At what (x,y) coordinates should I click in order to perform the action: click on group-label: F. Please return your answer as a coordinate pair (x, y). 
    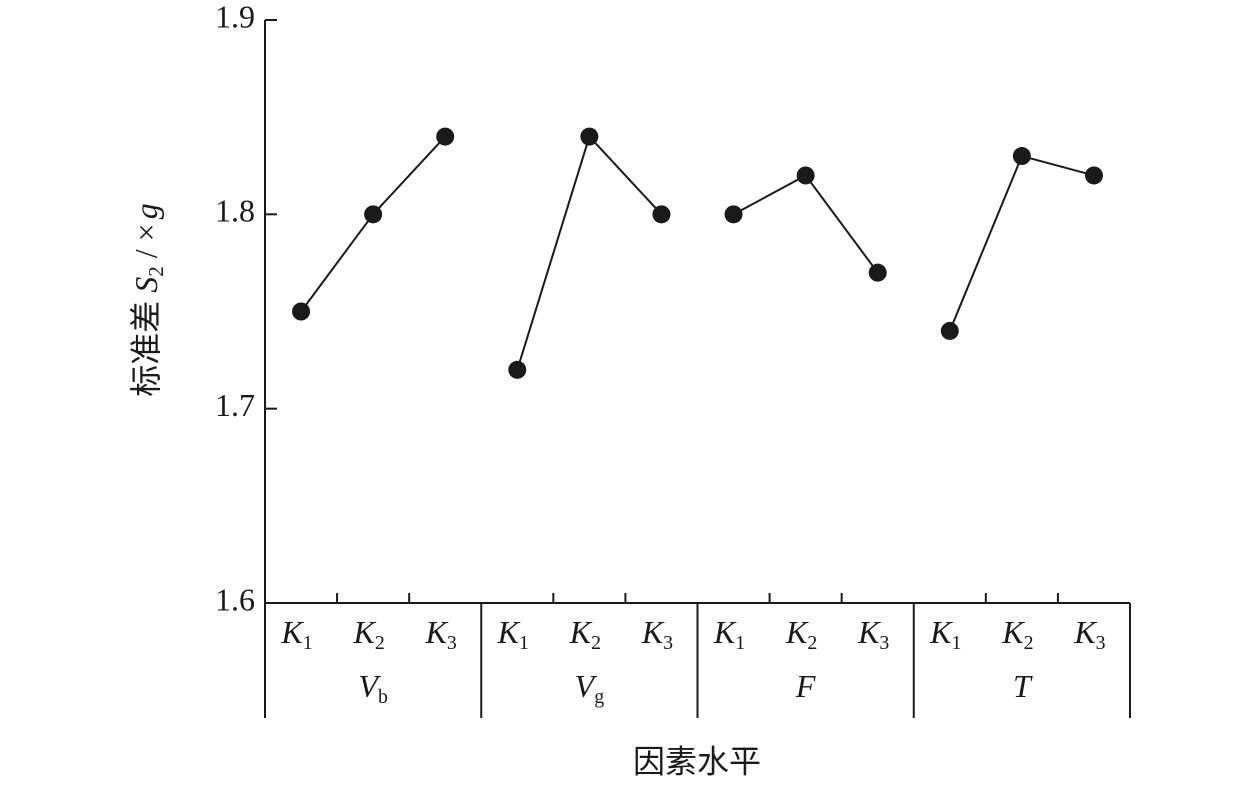
    Looking at the image, I should click on (805, 686).